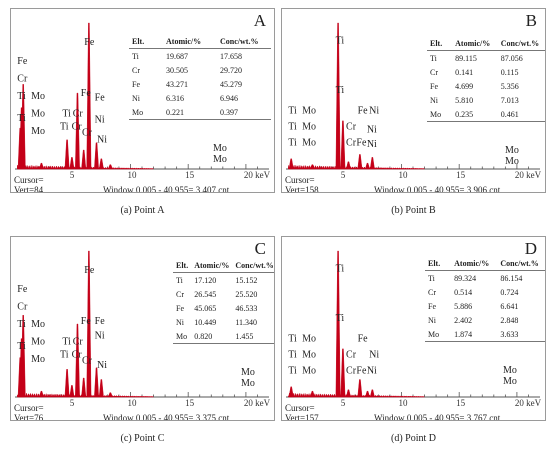 This screenshot has width=550, height=452. What do you see at coordinates (509, 292) in the screenshot?
I see `table-cell: 0.724` at bounding box center [509, 292].